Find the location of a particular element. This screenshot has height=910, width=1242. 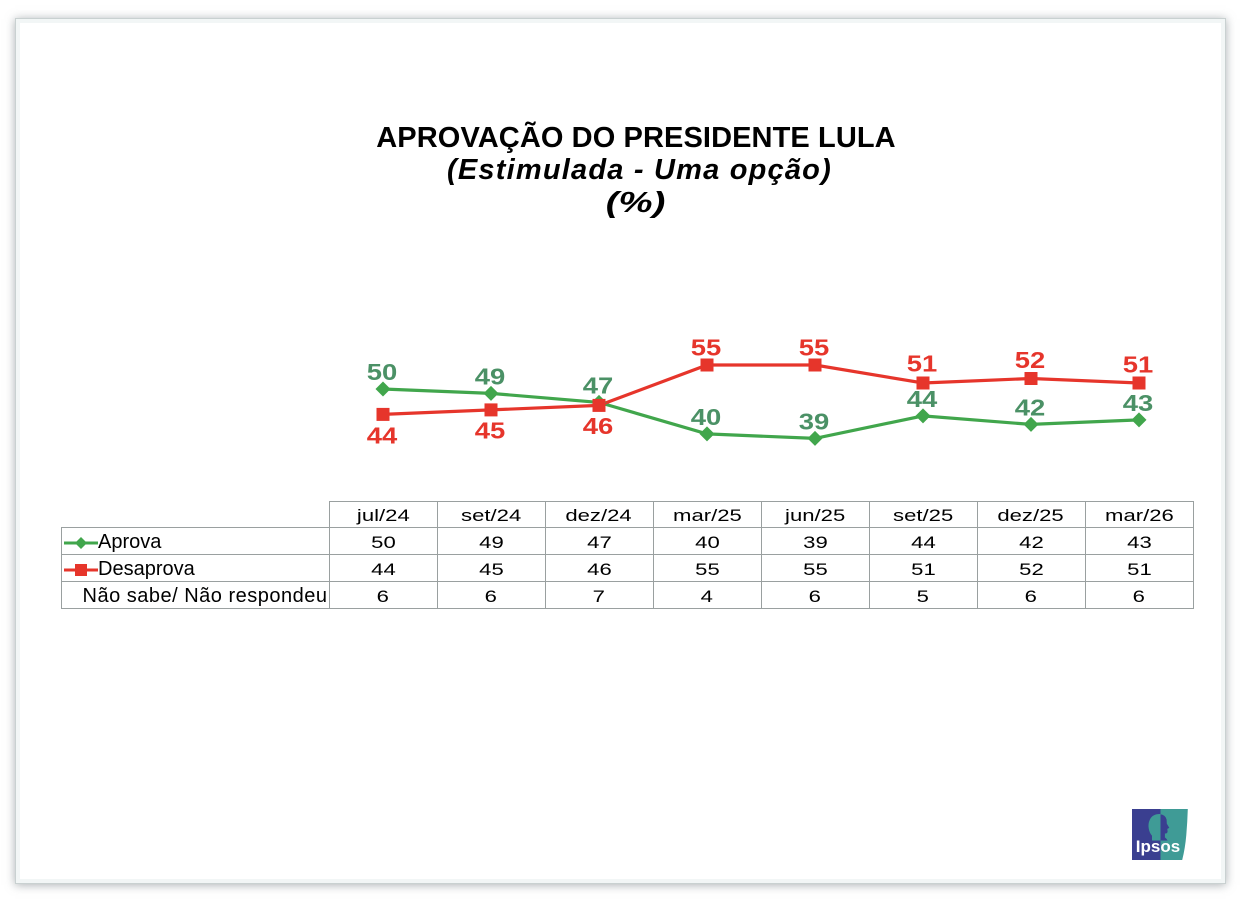

svg-text: 40 is located at coordinates (706, 417).